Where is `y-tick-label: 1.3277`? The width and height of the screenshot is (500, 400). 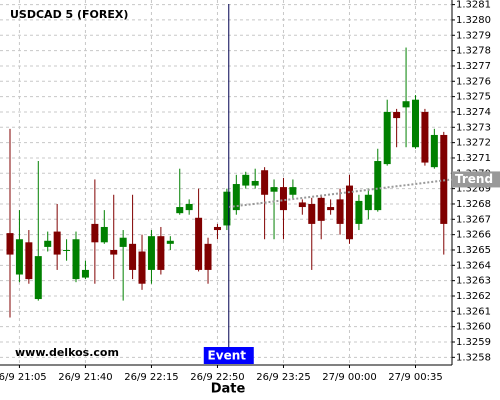
y-tick-label: 1.3277 is located at coordinates (473, 66).